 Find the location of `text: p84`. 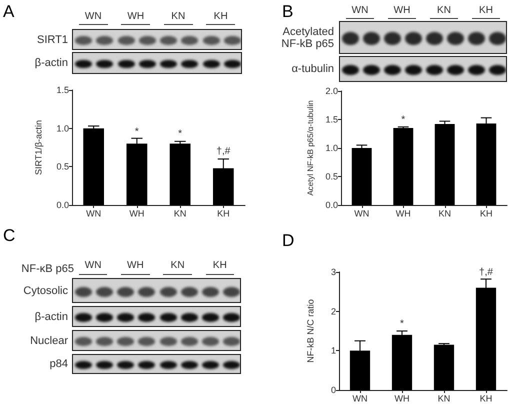

text: p84 is located at coordinates (59, 364).